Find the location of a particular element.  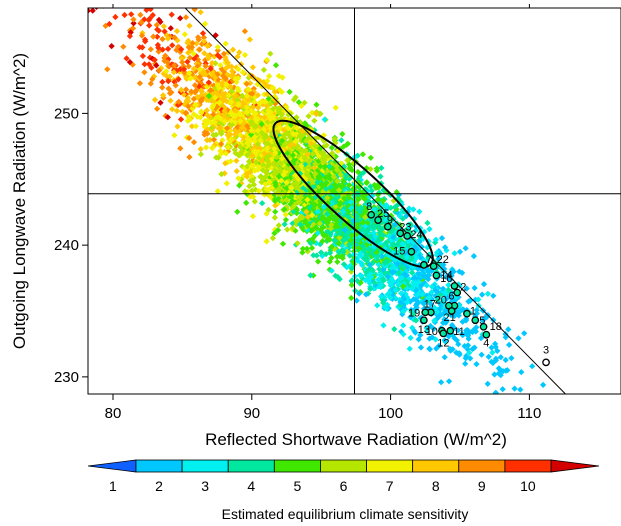

model-point-label: 18 is located at coordinates (496, 327).